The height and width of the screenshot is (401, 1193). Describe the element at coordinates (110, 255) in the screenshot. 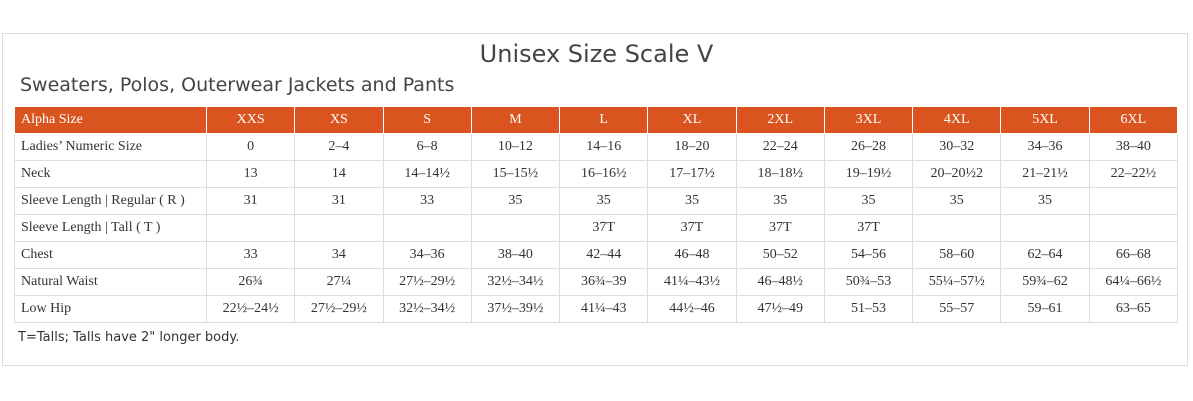

I see `row-label: Chest` at that location.